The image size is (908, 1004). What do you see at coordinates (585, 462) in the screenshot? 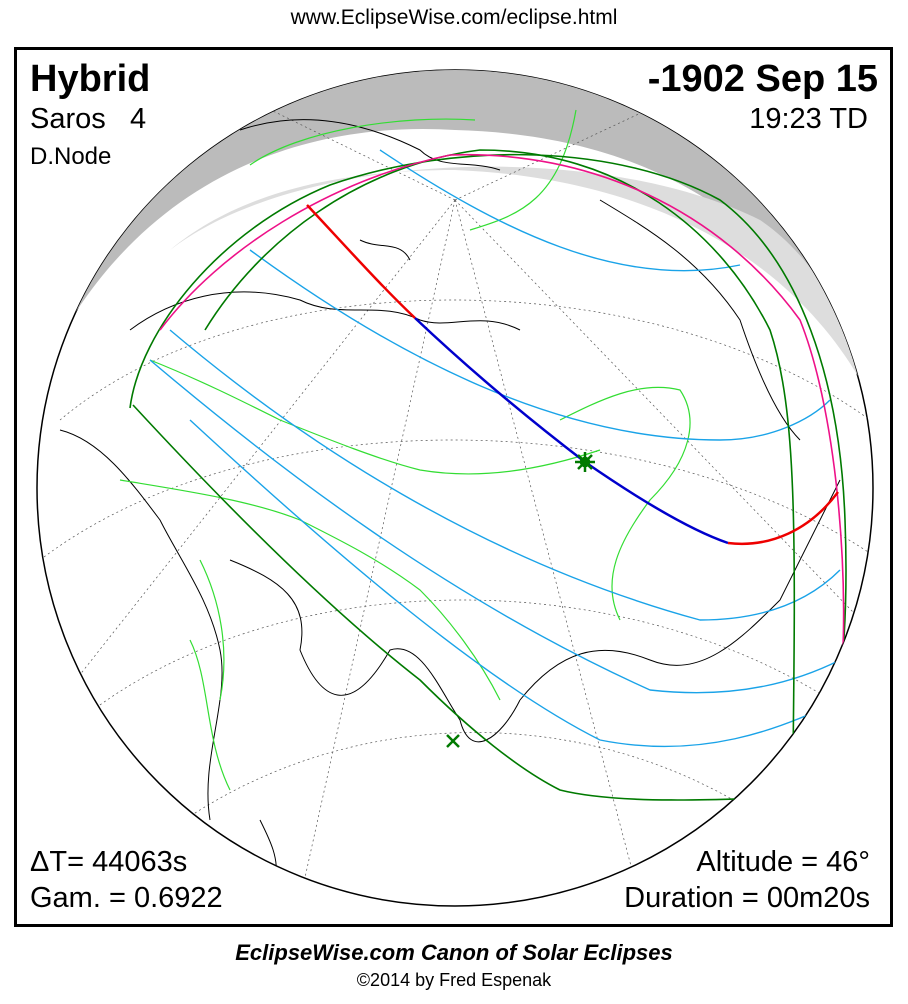
I see `greatest-eclipse-star` at bounding box center [585, 462].